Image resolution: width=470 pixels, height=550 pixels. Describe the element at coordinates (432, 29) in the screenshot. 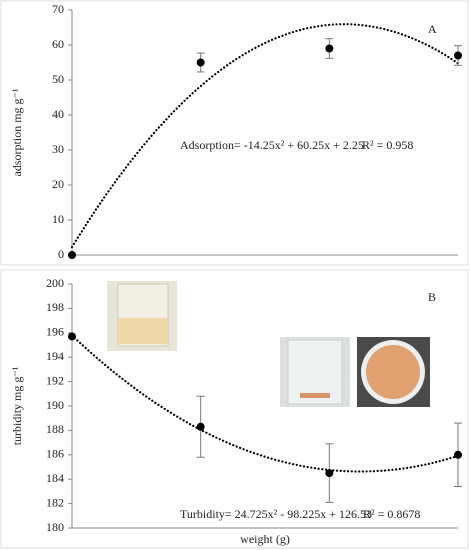

I see `panel-label: A` at that location.